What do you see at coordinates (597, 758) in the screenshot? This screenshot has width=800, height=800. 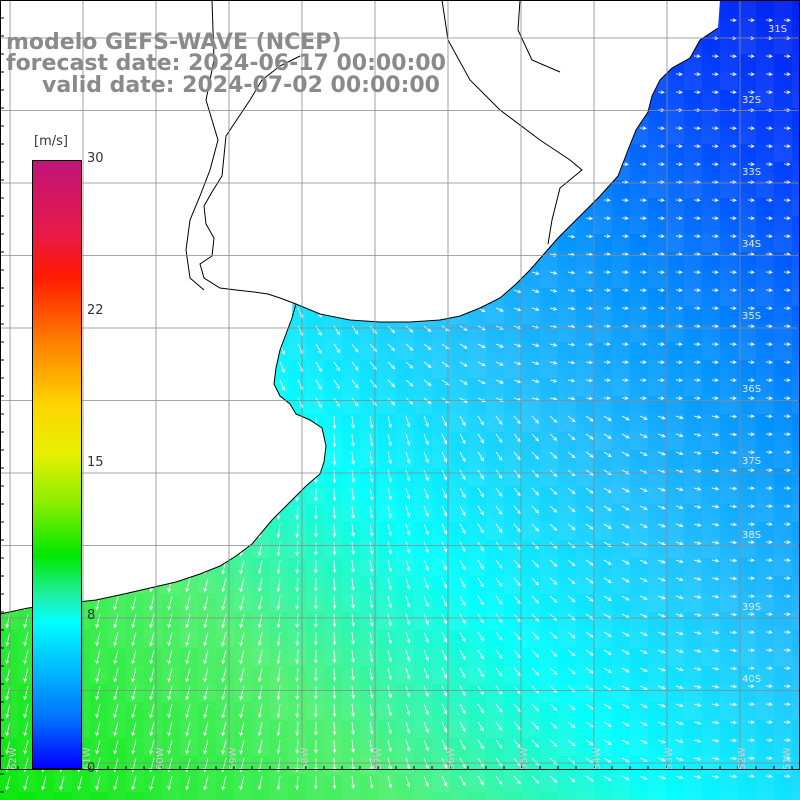 I see `lon-label: 54W` at bounding box center [597, 758].